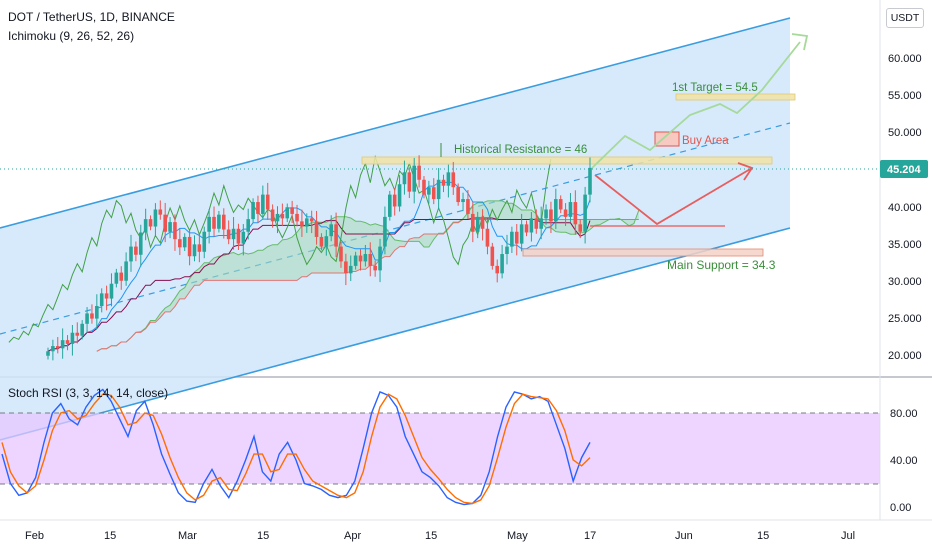 This screenshot has height=550, width=932. Describe the element at coordinates (91, 17) in the screenshot. I see `symbol-title: DOT / TetherUS, 1D, BINANCE` at that location.